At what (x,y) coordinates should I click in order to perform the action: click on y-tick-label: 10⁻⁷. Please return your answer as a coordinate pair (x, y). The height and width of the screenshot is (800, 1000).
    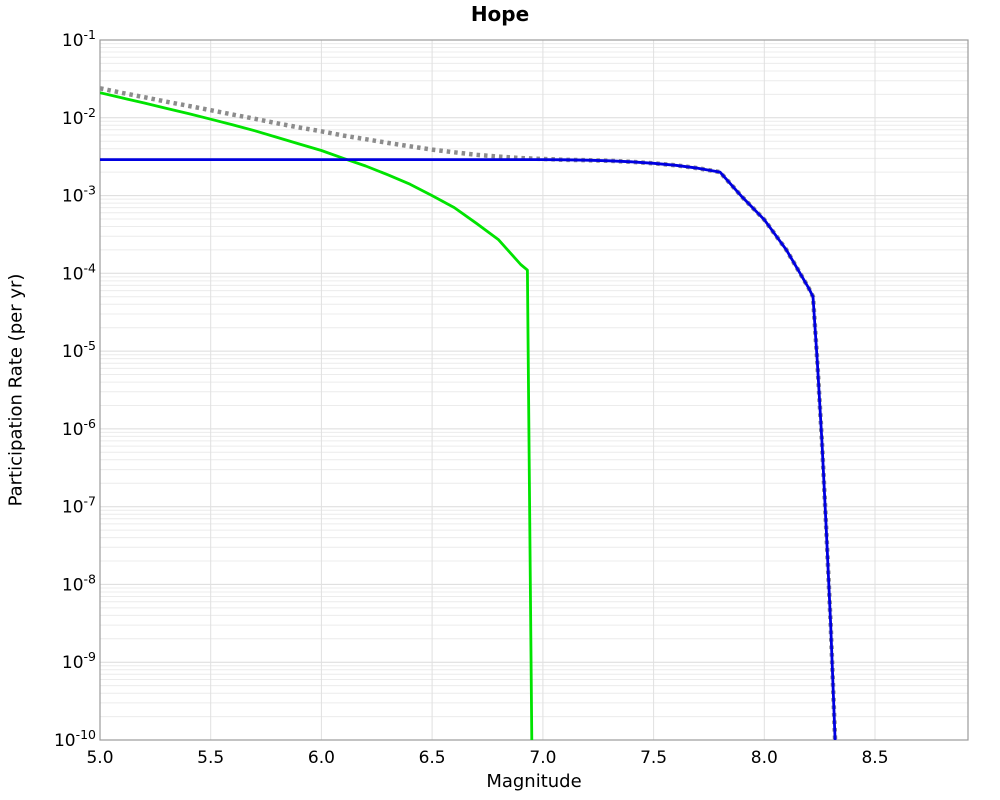
    Looking at the image, I should click on (79, 506).